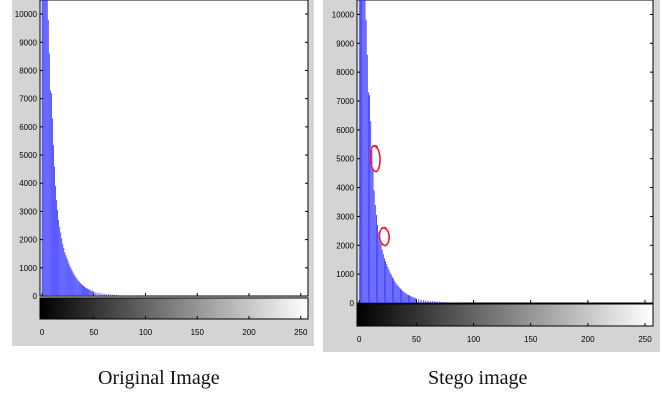  What do you see at coordinates (416, 339) in the screenshot?
I see `stego-x-tick-label: 50` at bounding box center [416, 339].